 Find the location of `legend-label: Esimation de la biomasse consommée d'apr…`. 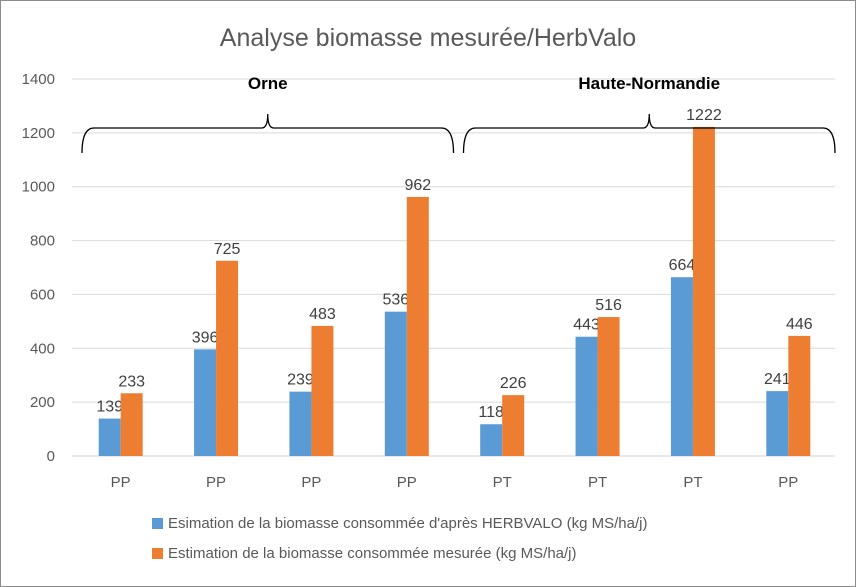

legend-label: Esimation de la biomasse consommée d'apr… is located at coordinates (407, 523).